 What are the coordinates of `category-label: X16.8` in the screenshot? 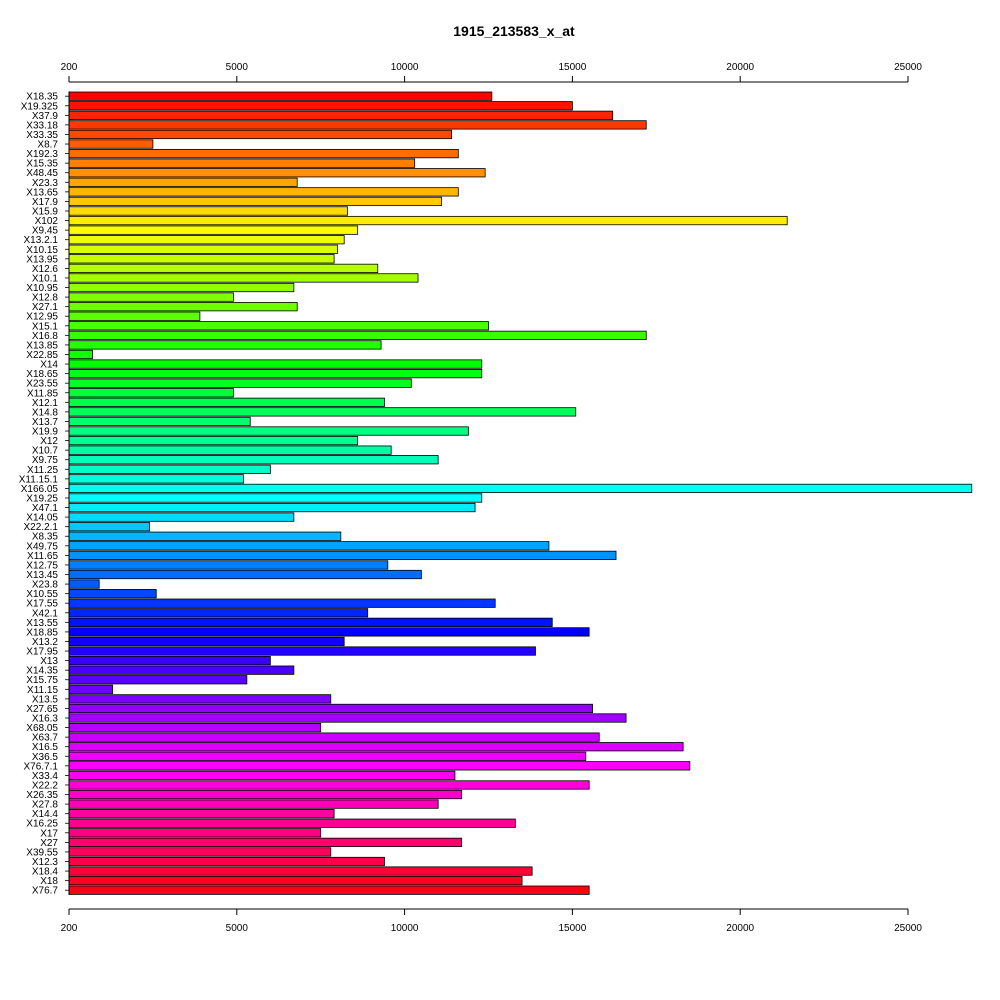 It's located at (45, 336).